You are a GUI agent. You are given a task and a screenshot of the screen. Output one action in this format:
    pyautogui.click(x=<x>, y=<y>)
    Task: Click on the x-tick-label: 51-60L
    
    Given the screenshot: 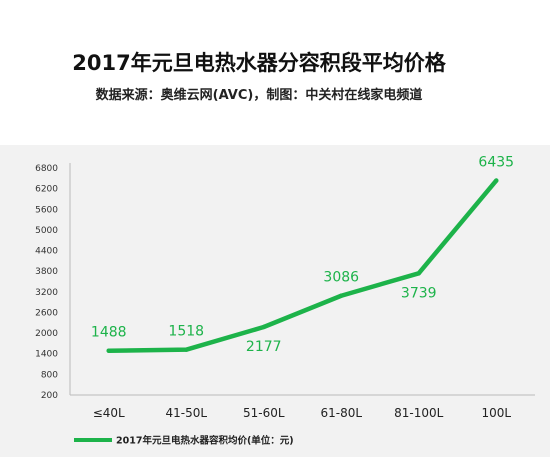 What is the action you would take?
    pyautogui.click(x=264, y=413)
    